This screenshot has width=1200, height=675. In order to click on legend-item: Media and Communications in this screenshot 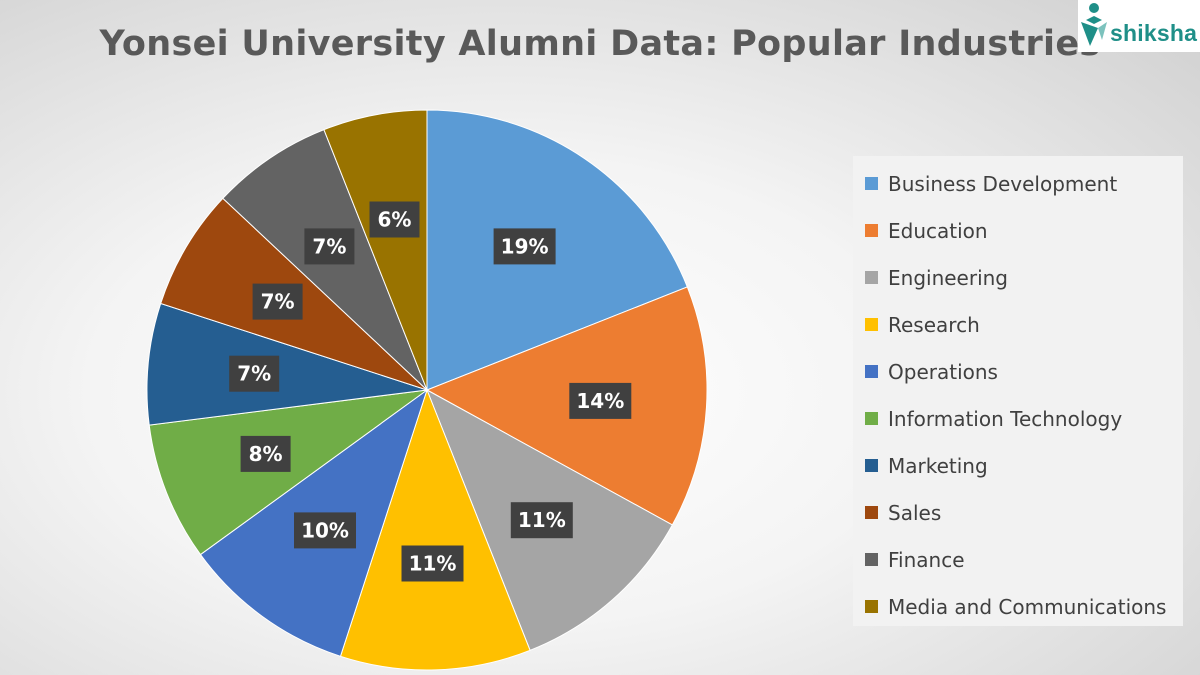, I will do `click(1024, 606)`.